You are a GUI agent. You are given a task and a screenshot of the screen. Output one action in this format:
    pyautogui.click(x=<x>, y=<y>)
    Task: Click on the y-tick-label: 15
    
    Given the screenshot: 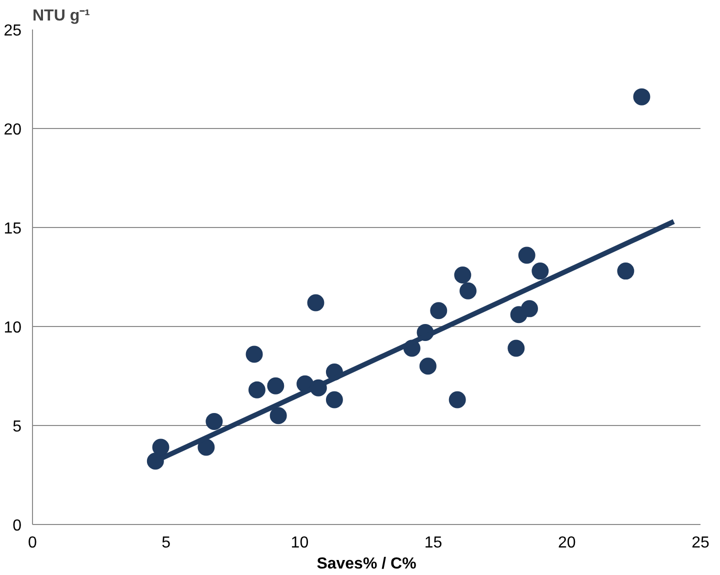 What is the action you would take?
    pyautogui.click(x=13, y=229)
    